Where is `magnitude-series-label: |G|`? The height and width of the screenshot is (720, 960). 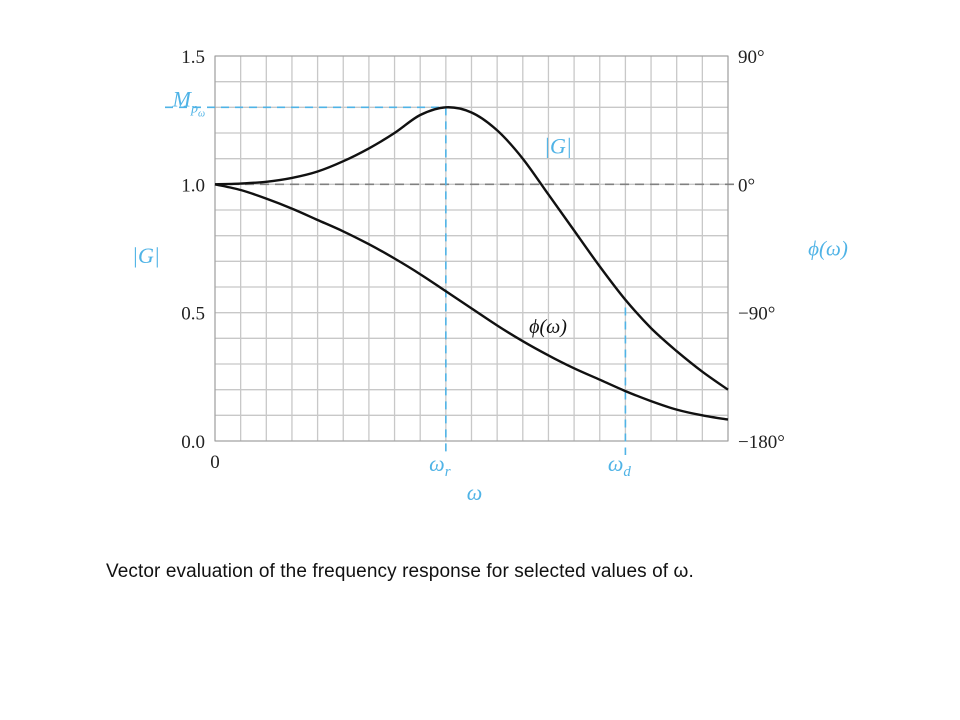 magnitude-series-label: |G| is located at coordinates (558, 146).